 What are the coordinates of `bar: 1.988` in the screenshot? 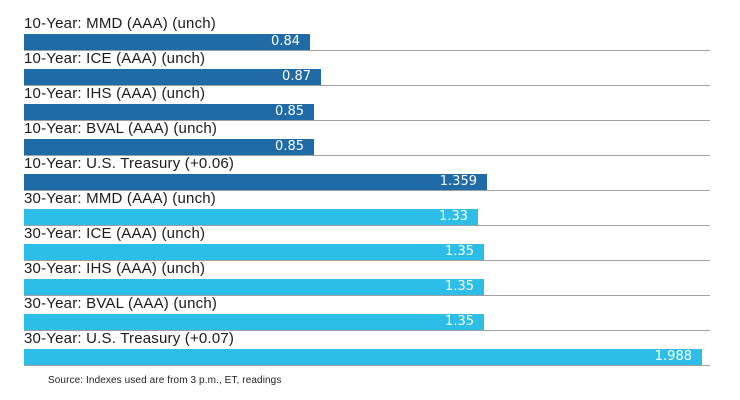 It's located at (363, 357).